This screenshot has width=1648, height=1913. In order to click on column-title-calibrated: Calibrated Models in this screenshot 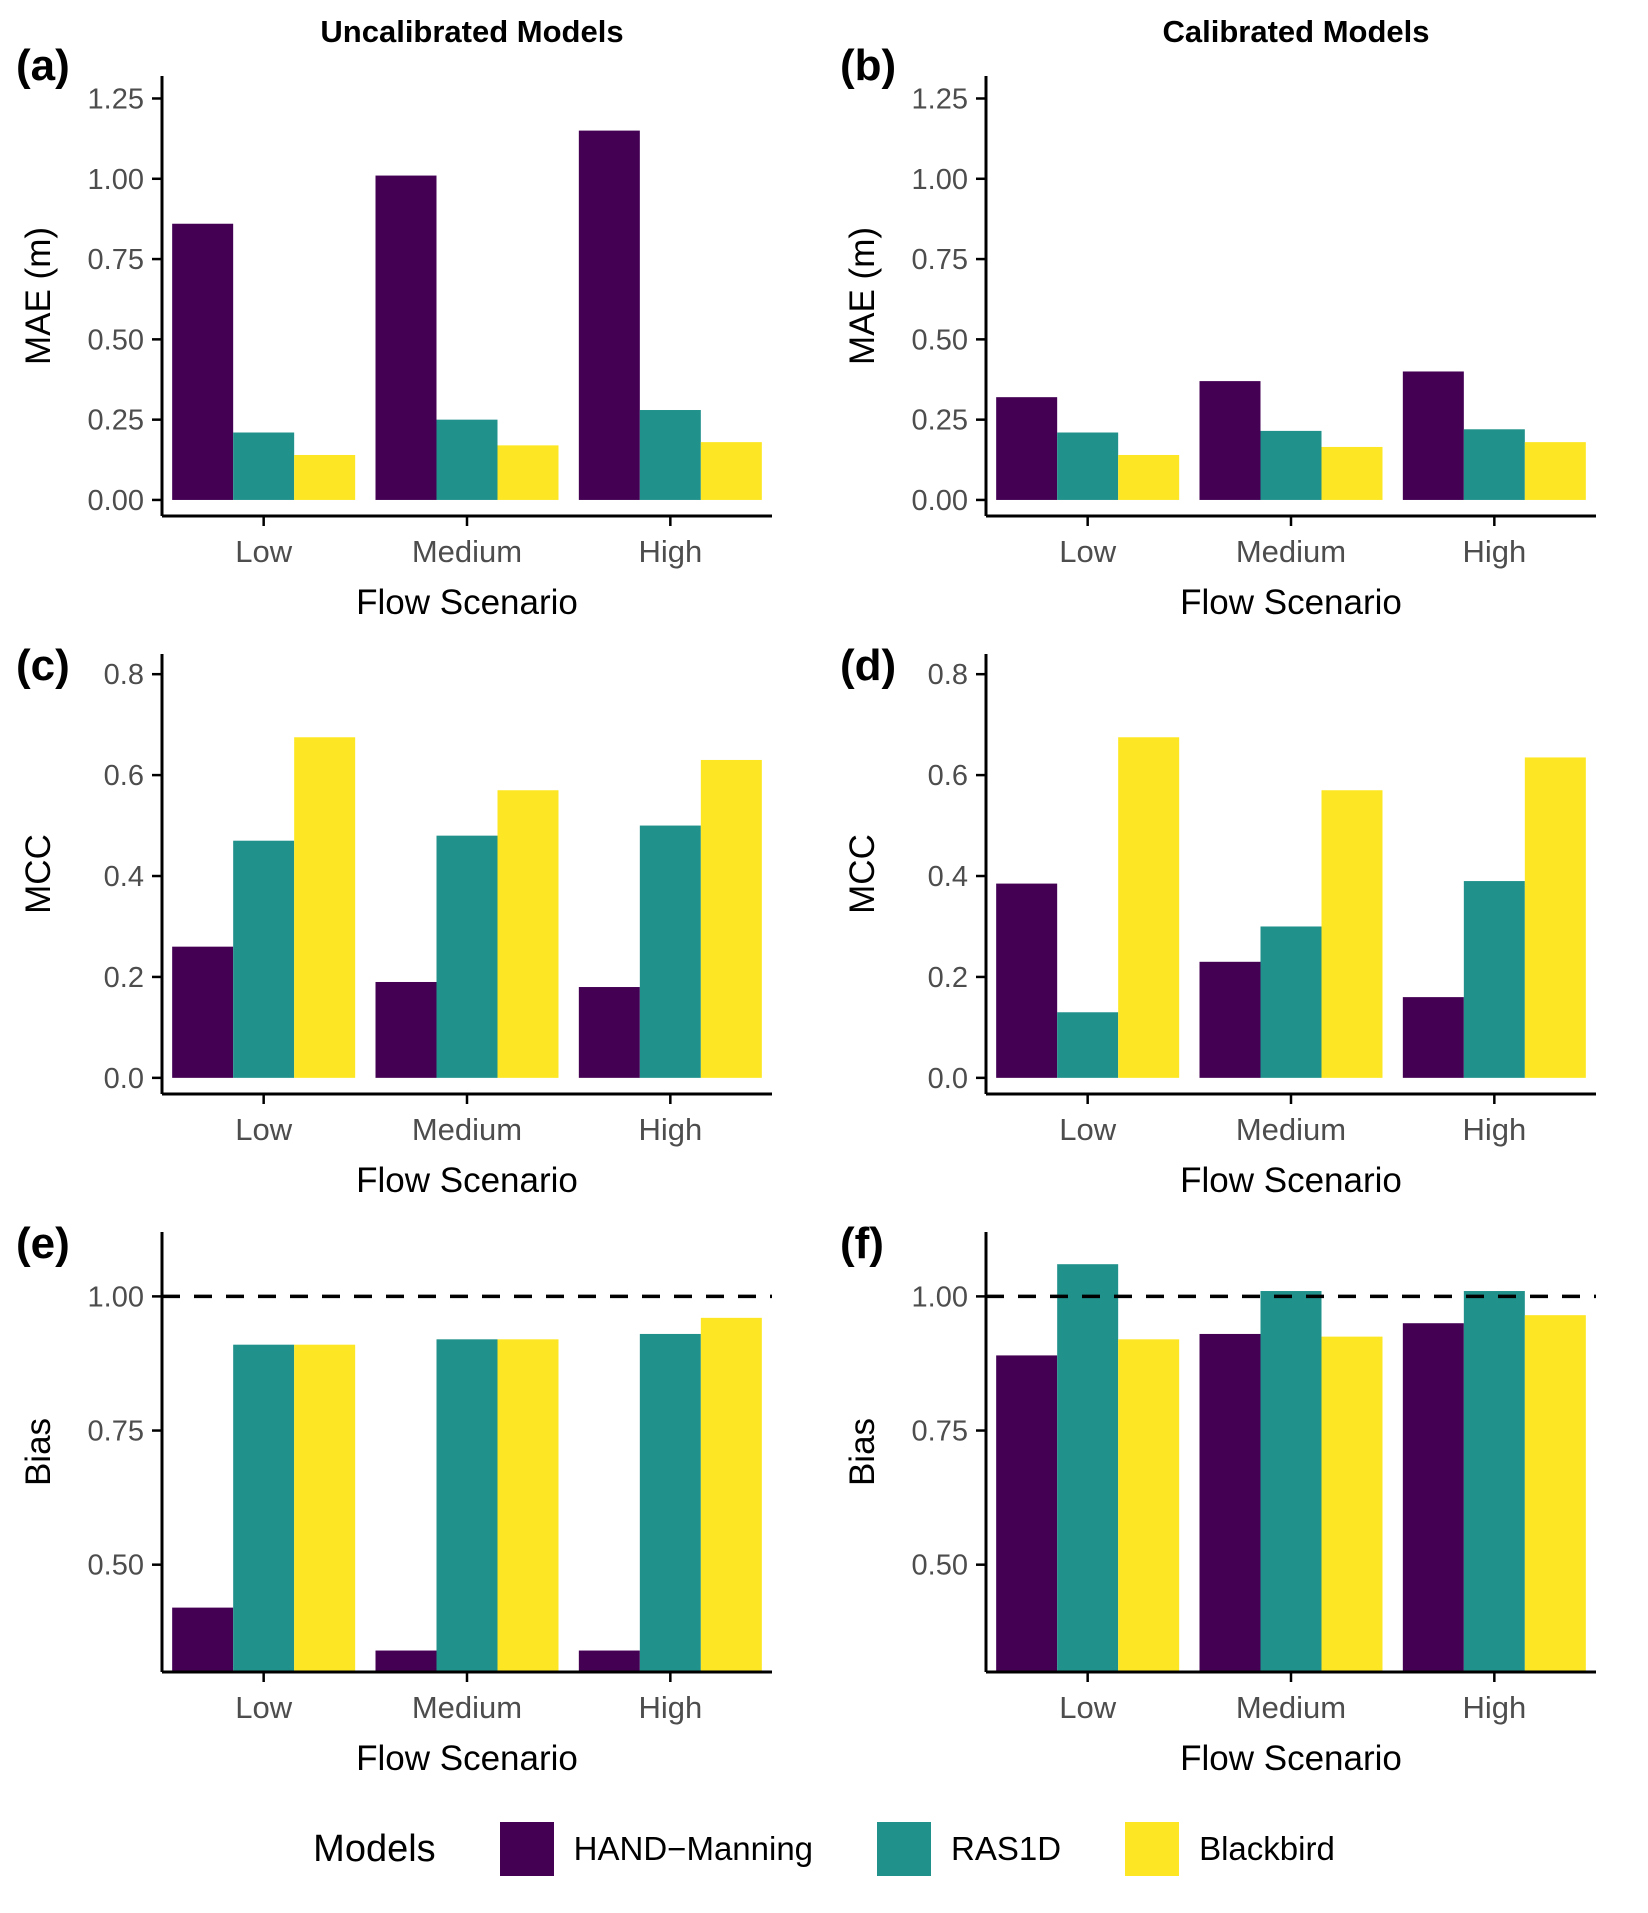, I will do `click(1296, 31)`.